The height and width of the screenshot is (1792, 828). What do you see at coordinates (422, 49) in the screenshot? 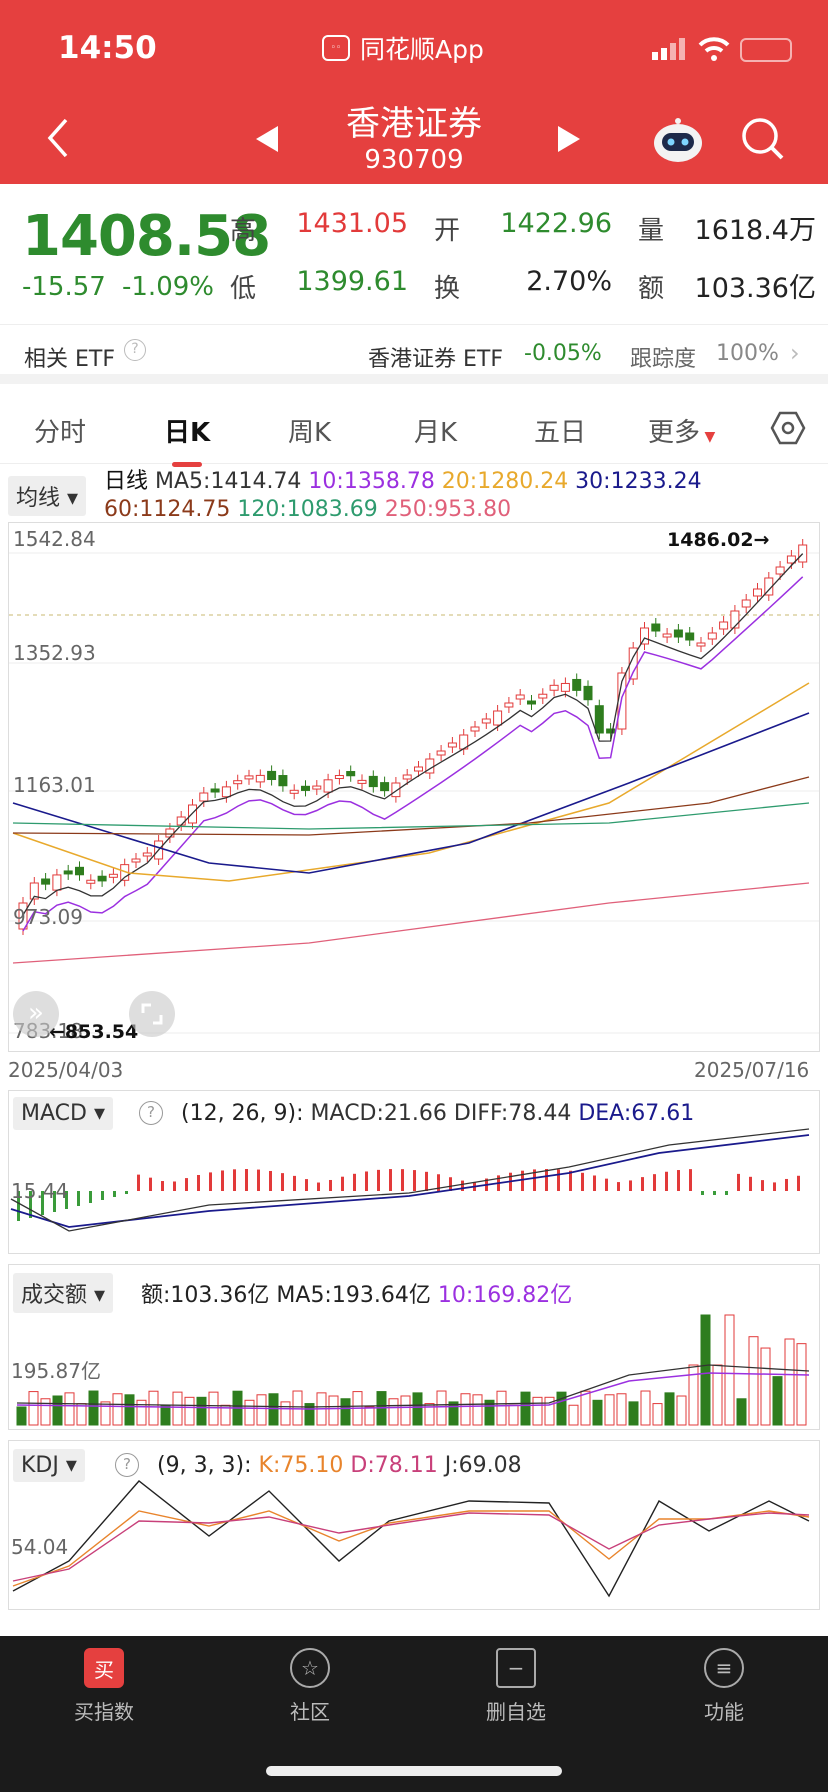
I see `app-name-label: 同花顺App` at bounding box center [422, 49].